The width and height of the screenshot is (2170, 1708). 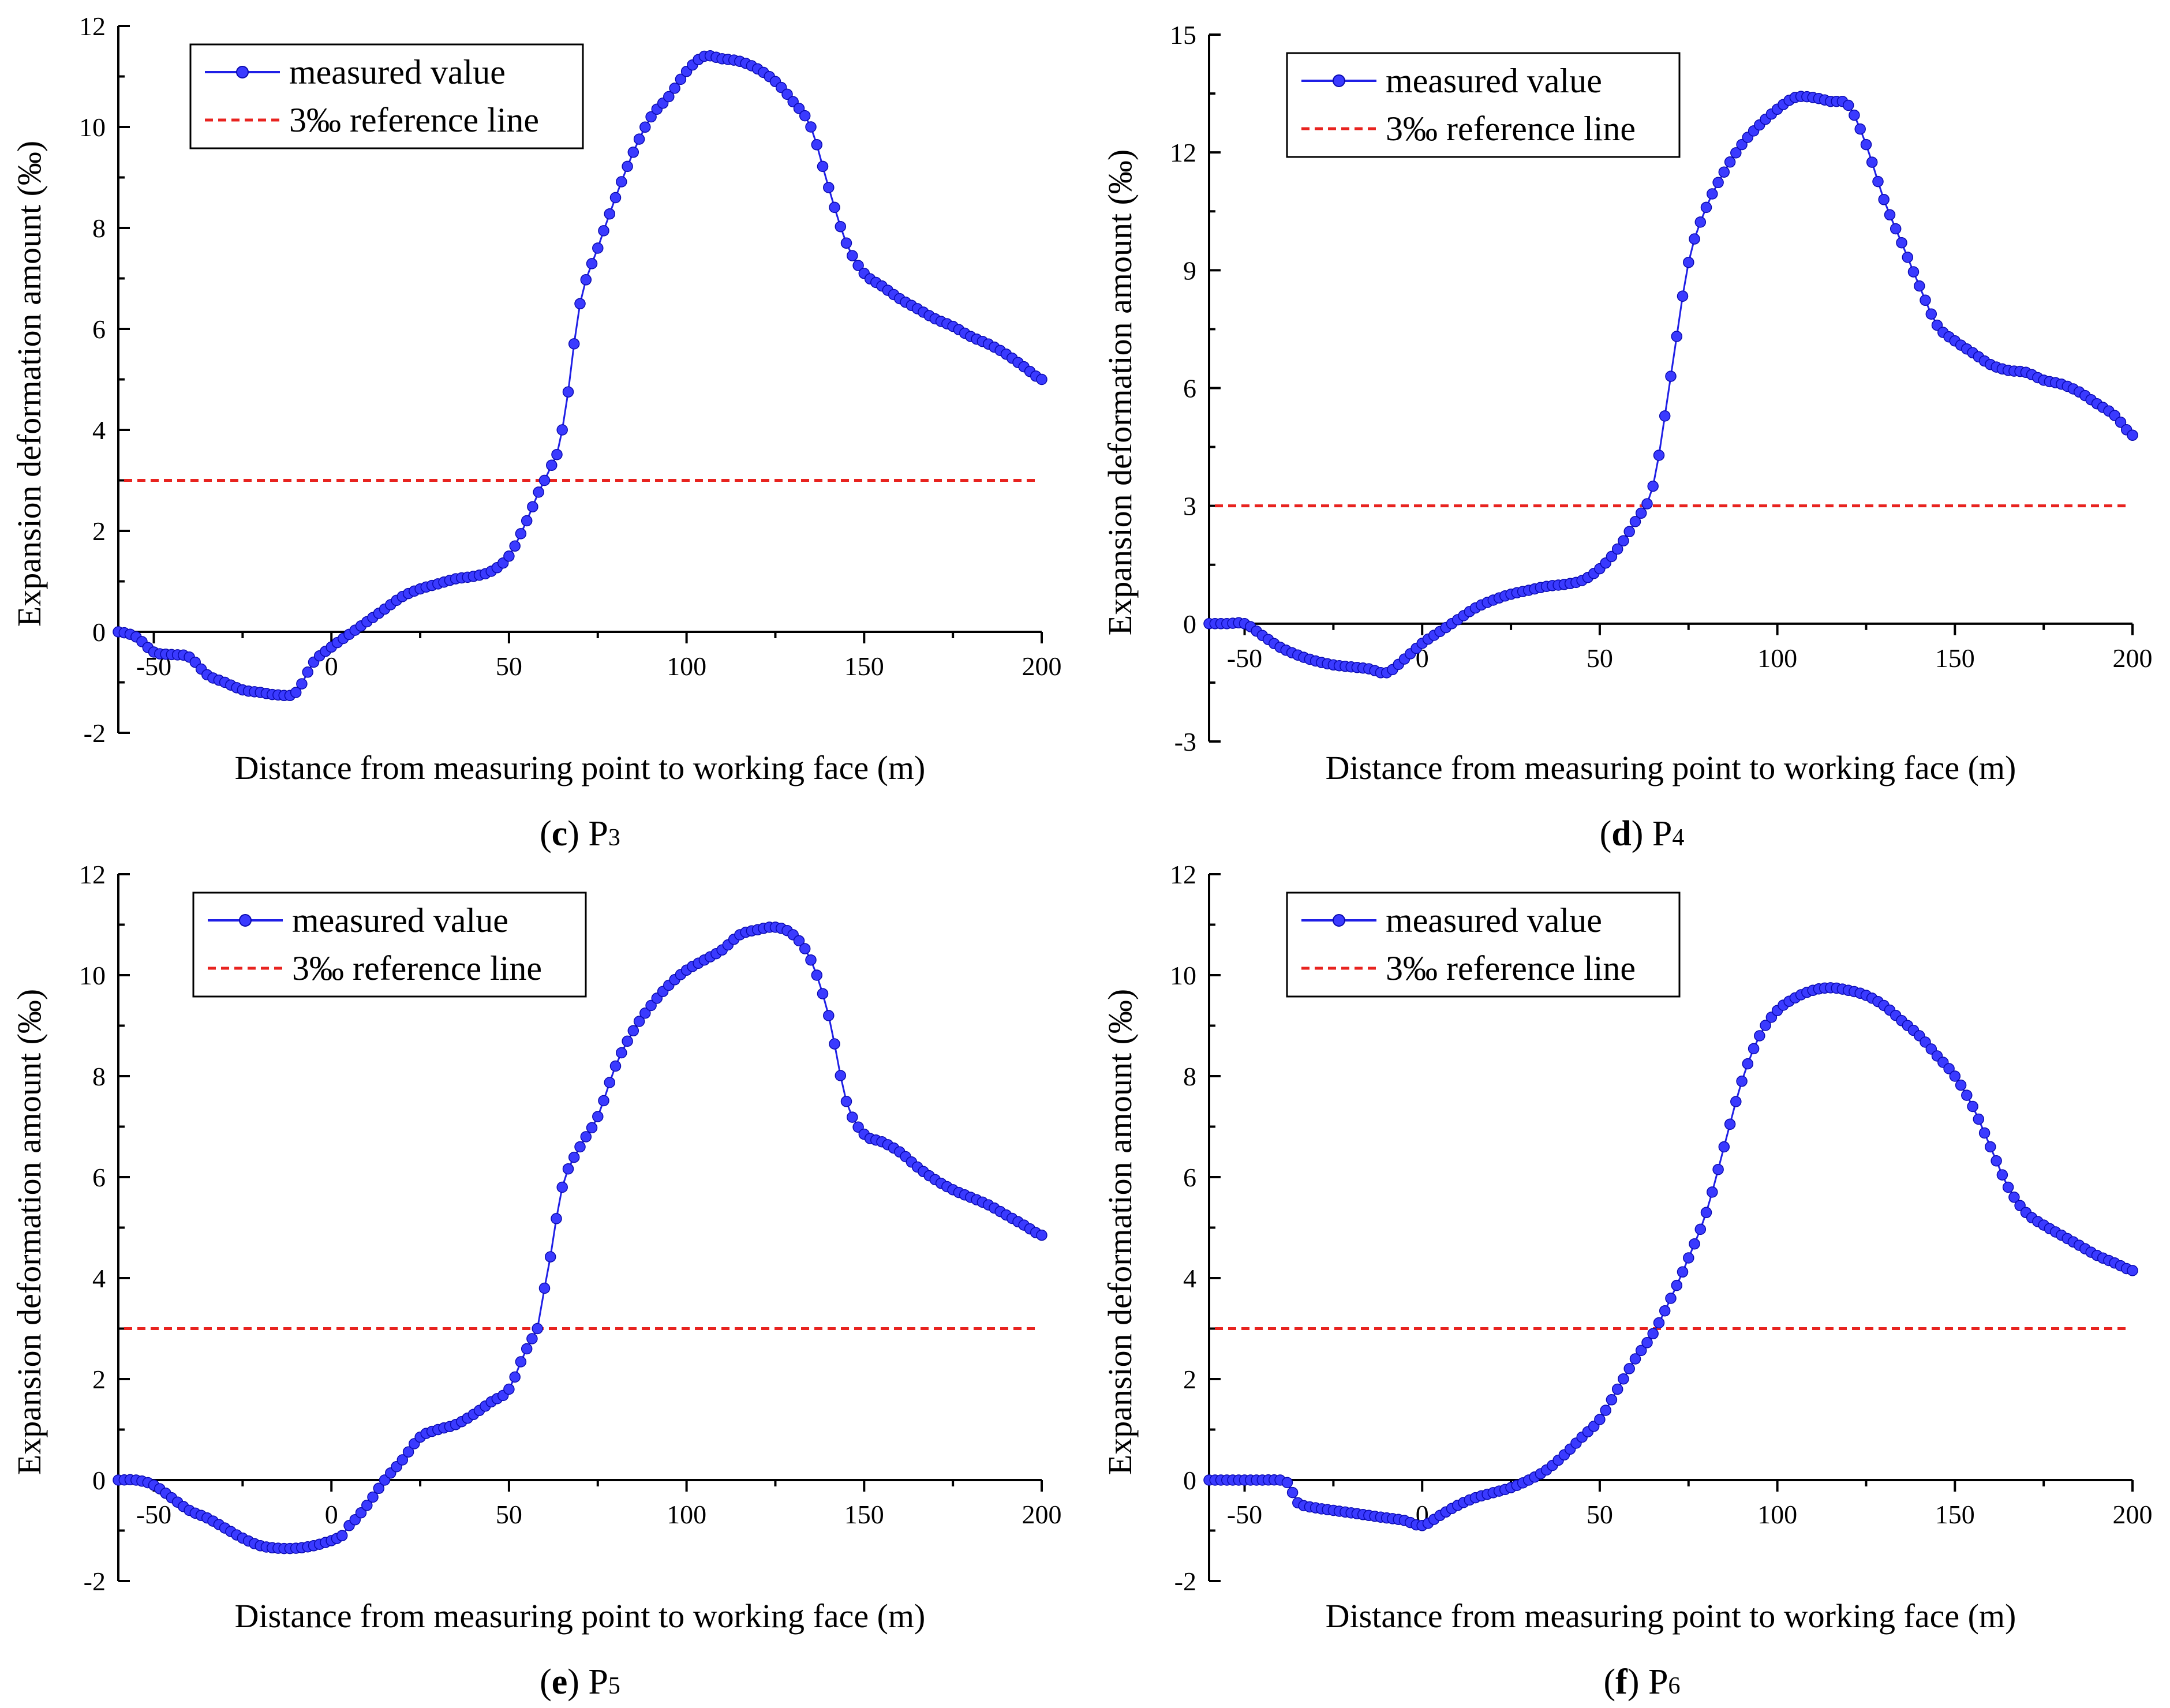 I want to click on panel-f-legend-label-measured: measured value, so click(x=1494, y=920).